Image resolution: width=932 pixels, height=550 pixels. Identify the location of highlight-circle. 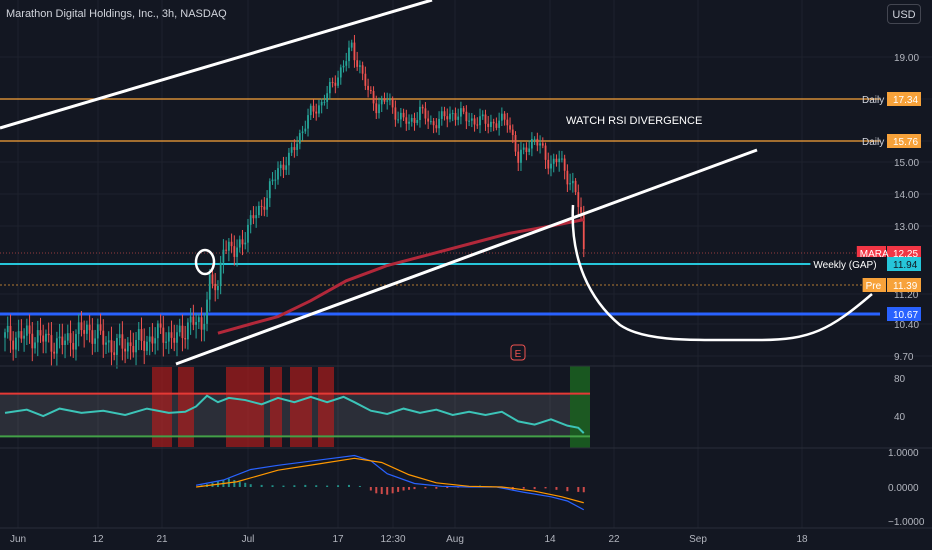
(205, 262).